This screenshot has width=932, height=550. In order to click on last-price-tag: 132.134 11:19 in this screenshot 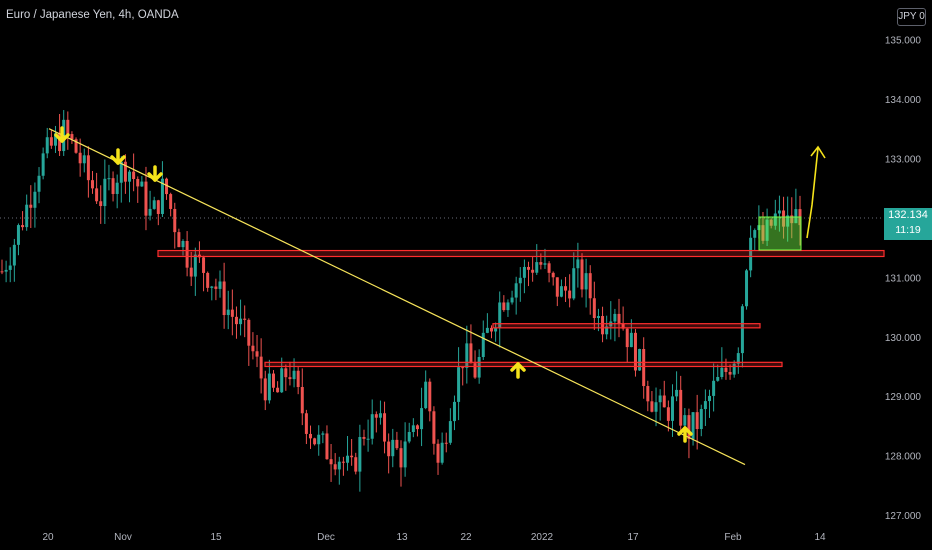, I will do `click(908, 224)`.